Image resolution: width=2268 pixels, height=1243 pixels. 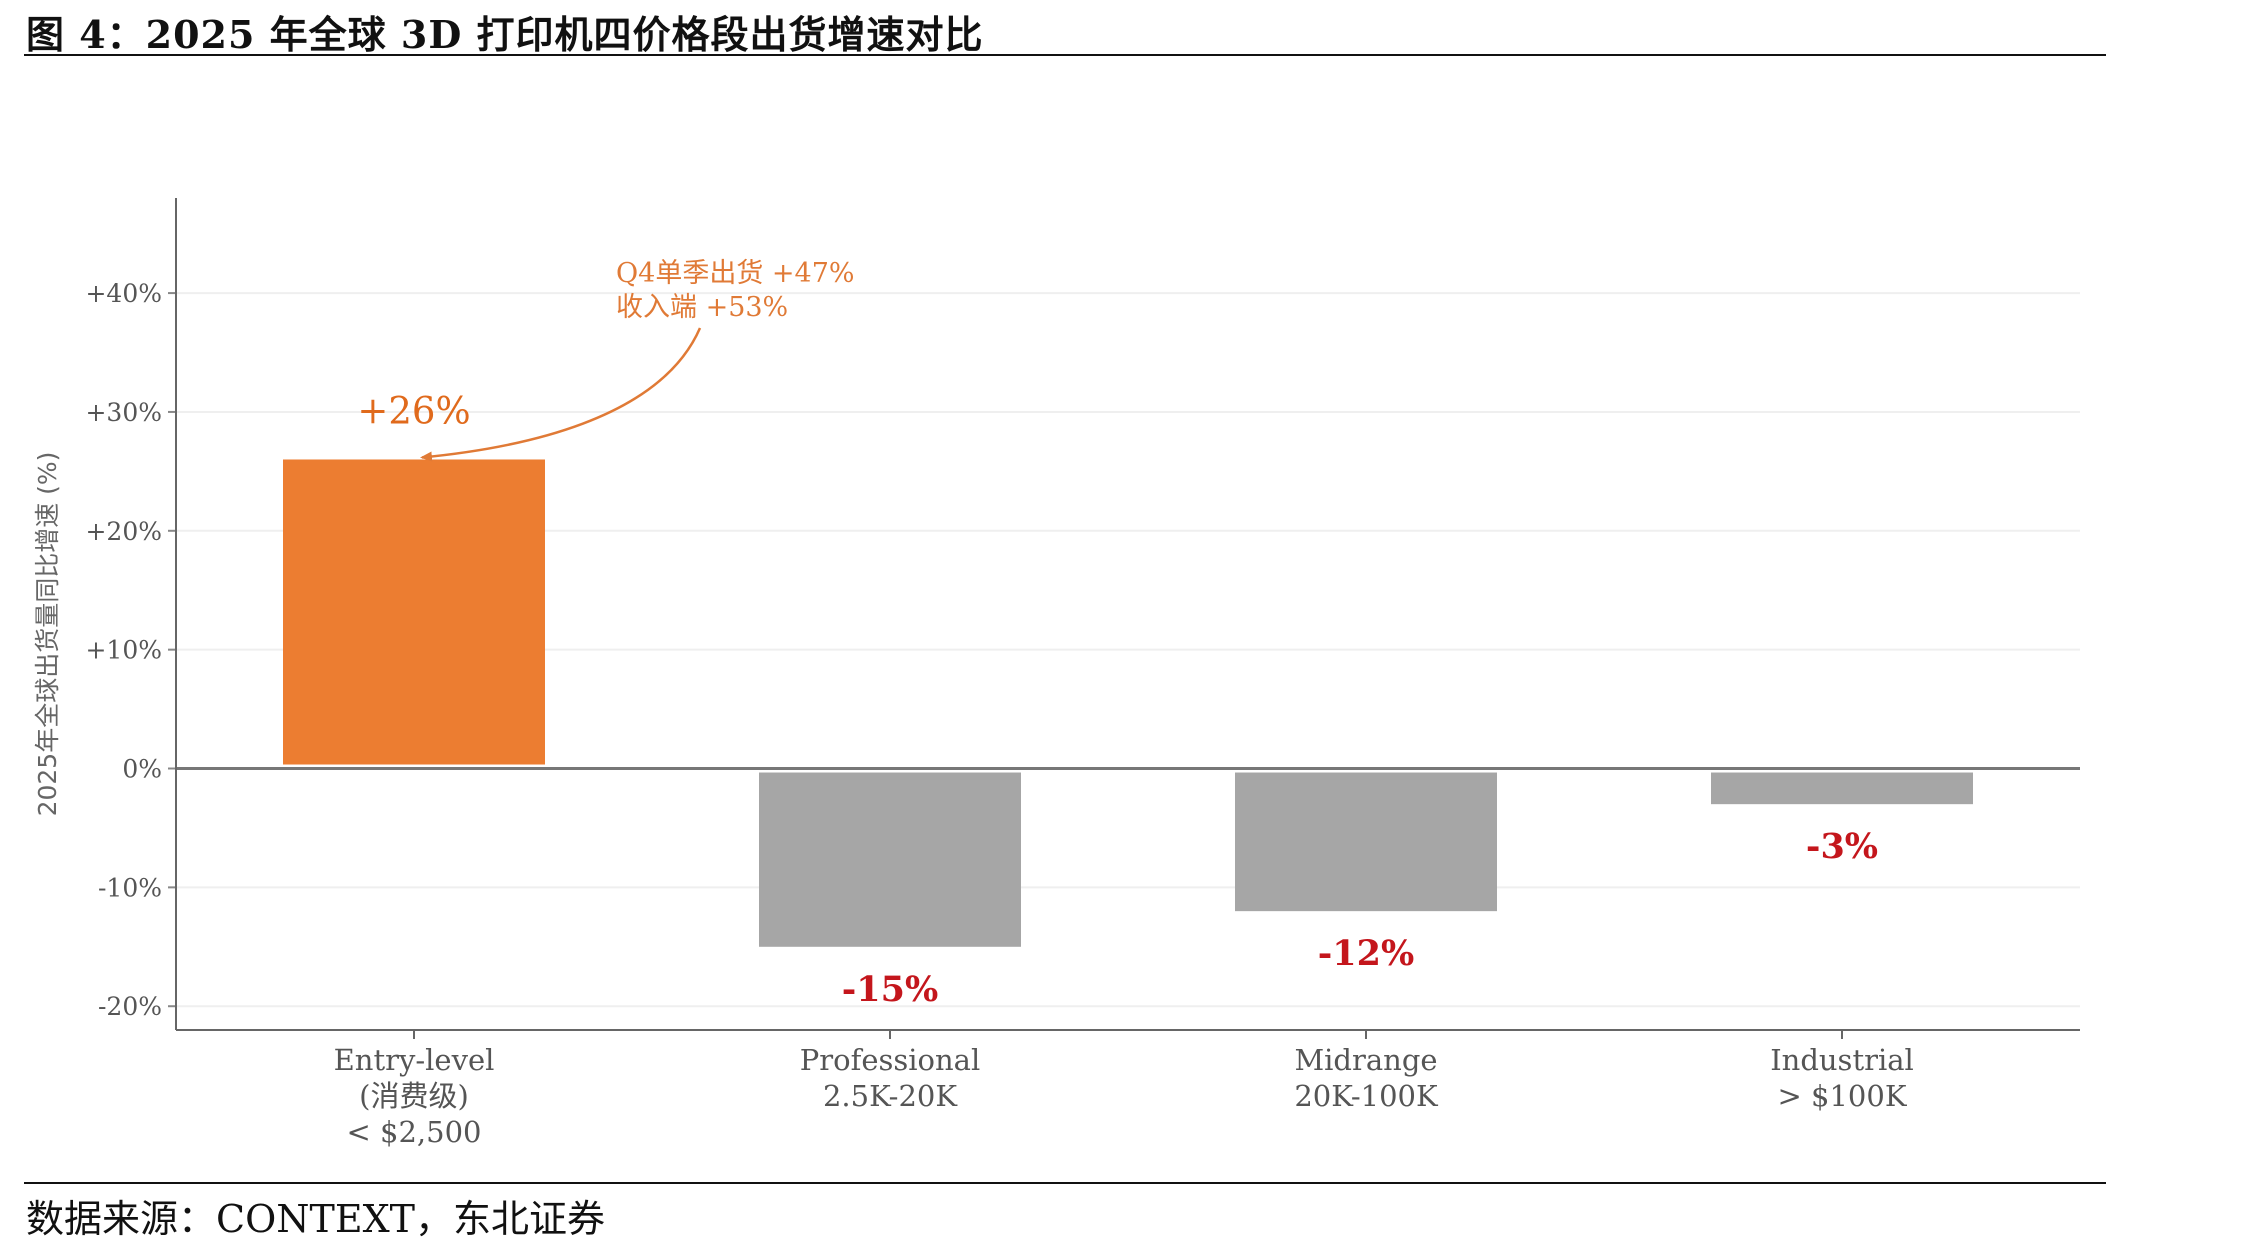 I want to click on y-tick-label: +10%, so click(x=123, y=650).